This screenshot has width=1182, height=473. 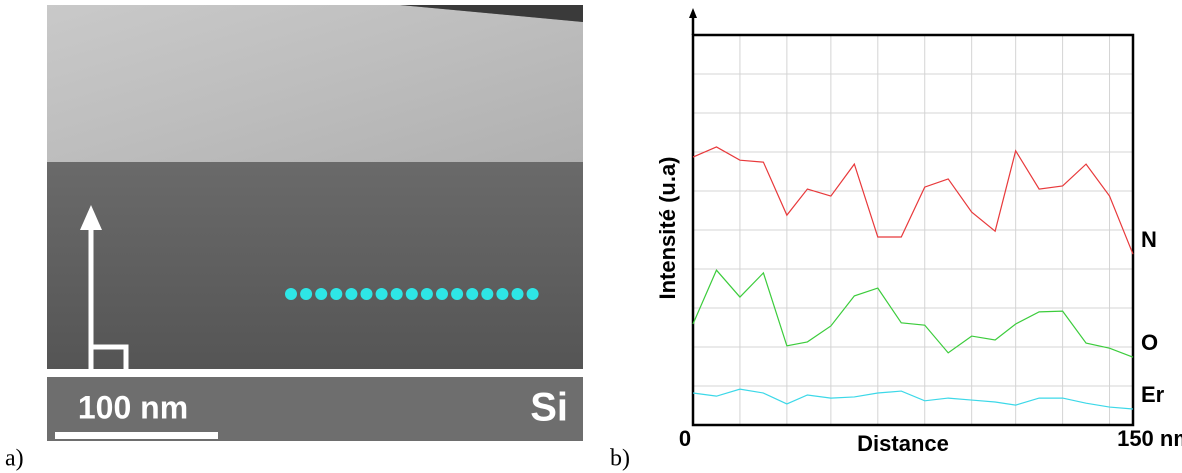 I want to click on y-axis-arrowhead, so click(x=693, y=13).